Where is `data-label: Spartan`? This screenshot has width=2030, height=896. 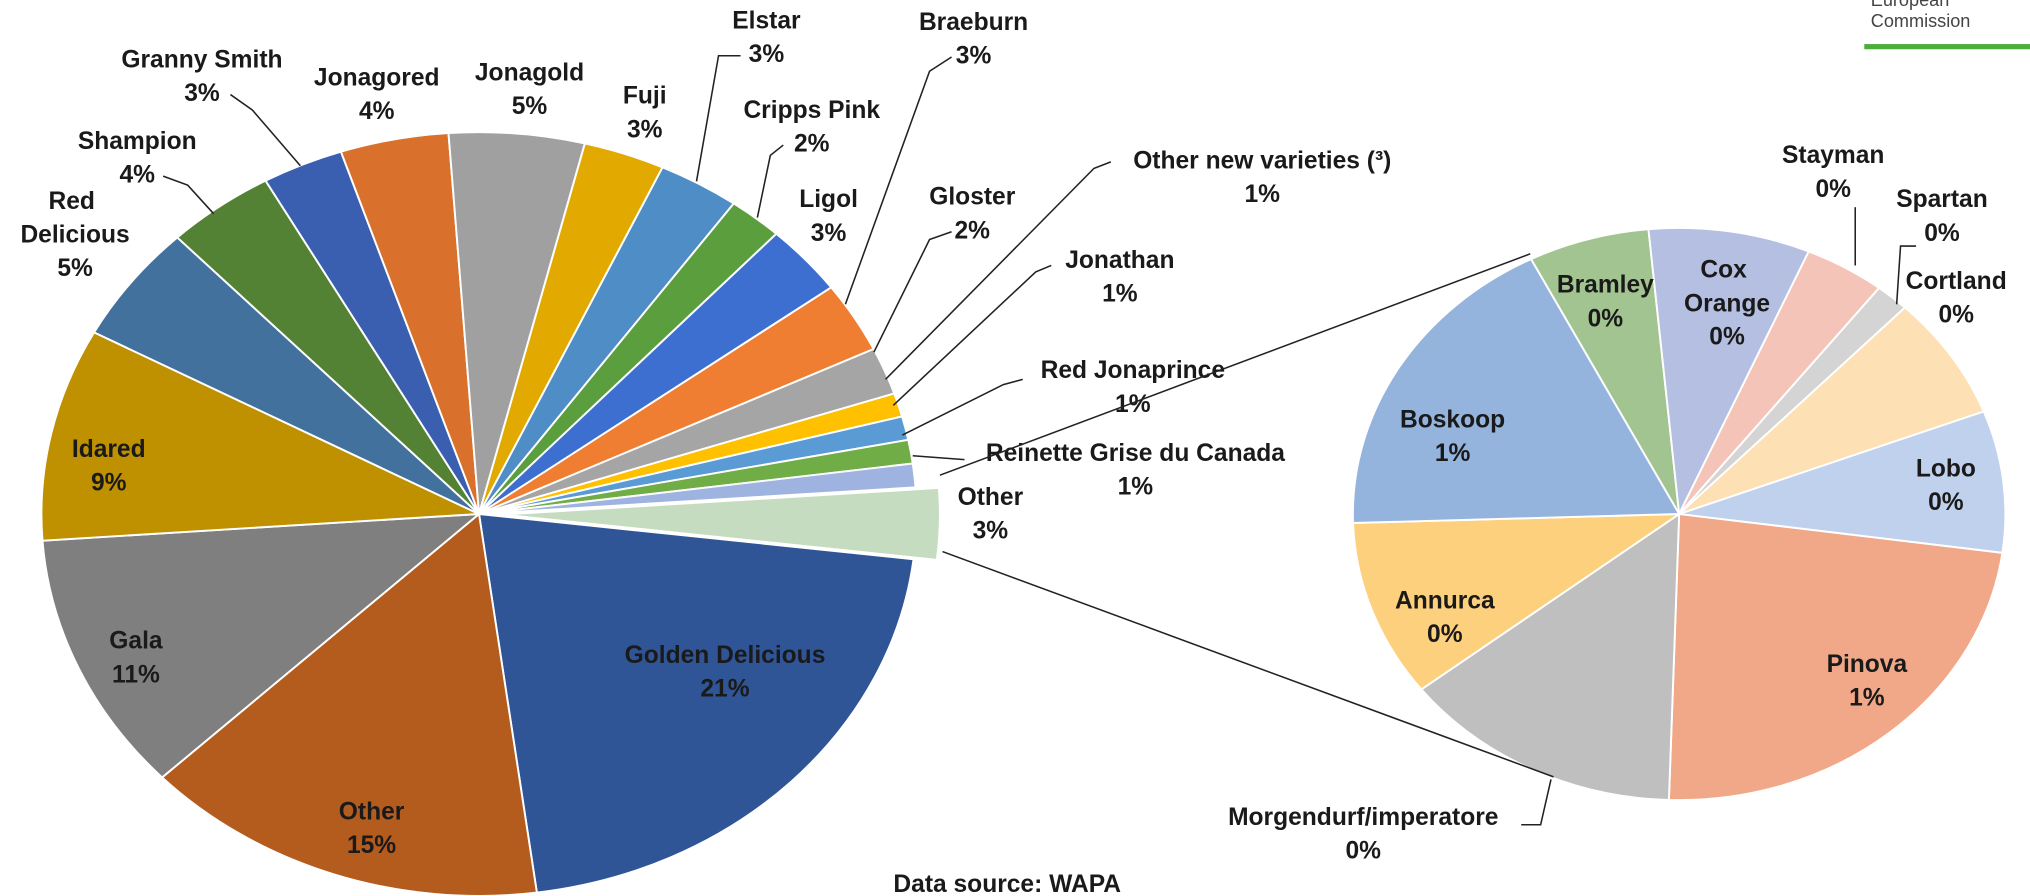
data-label: Spartan is located at coordinates (1942, 199).